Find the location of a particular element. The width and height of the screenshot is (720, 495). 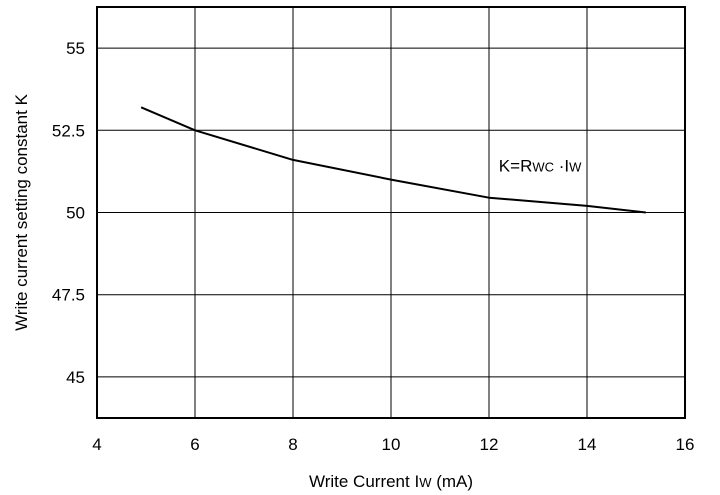

x-axis-label: Write Current IW (mA) is located at coordinates (391, 481).